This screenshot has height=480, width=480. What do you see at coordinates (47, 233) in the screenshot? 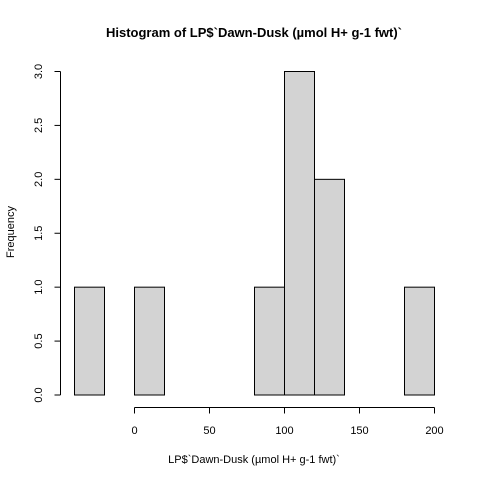
I see `y-axis: 0.0 0.5 1.0 1.5 2.0 2.5 3.0` at bounding box center [47, 233].